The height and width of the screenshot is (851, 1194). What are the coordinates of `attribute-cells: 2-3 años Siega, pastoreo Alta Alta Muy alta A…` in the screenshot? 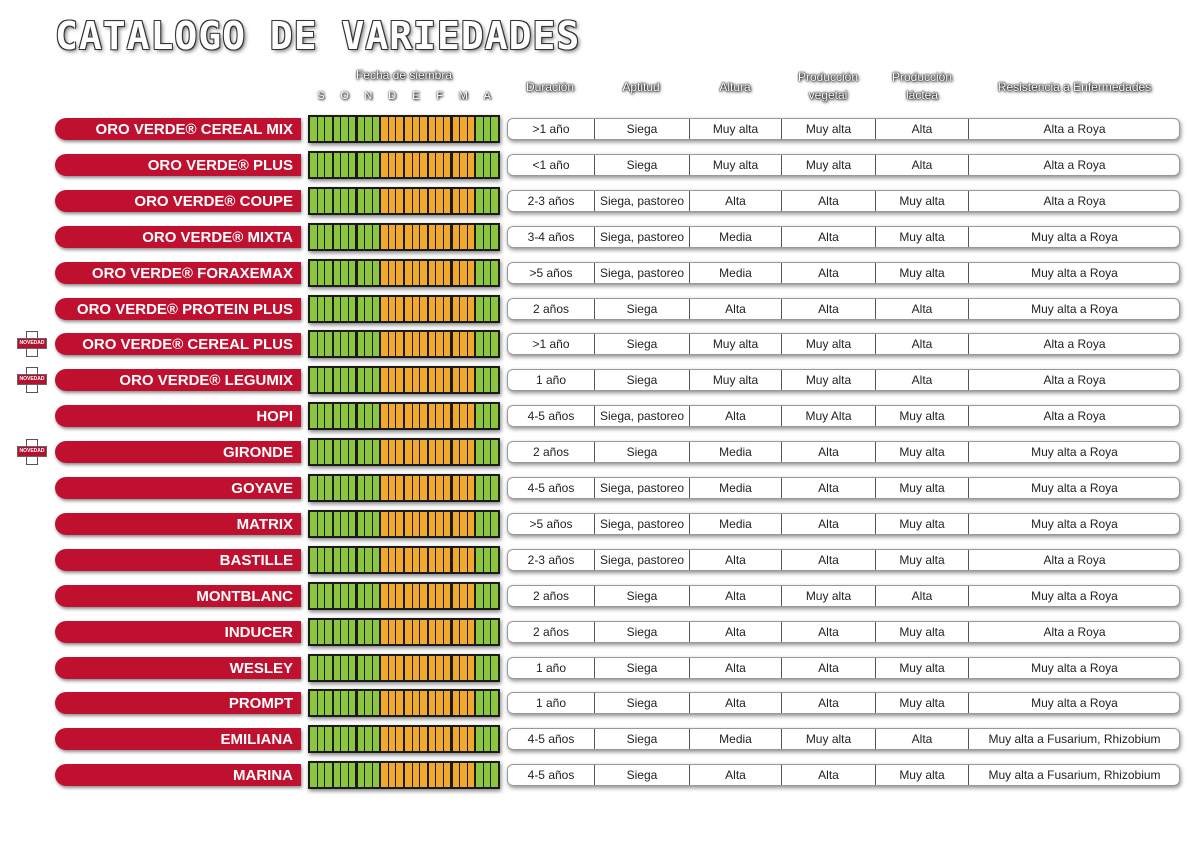 It's located at (843, 559).